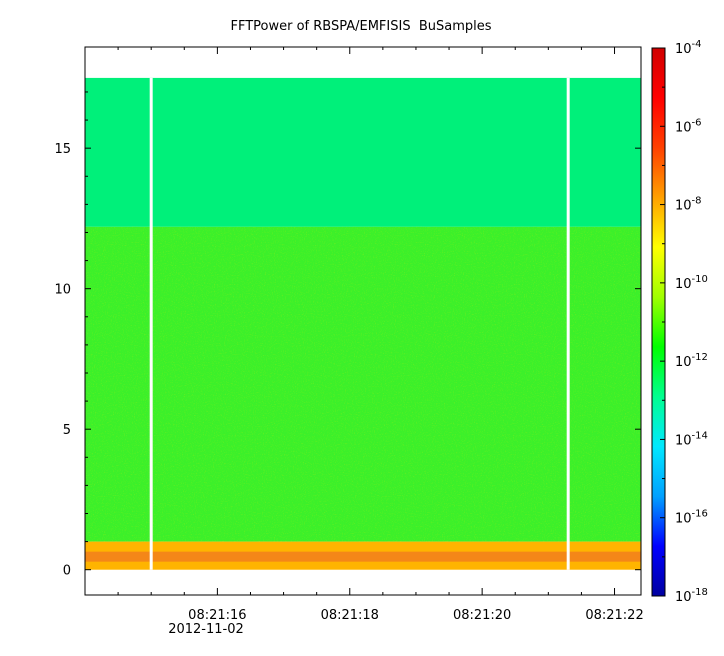  What do you see at coordinates (206, 629) in the screenshot?
I see `x-axis-date-label: 2012-11-02` at bounding box center [206, 629].